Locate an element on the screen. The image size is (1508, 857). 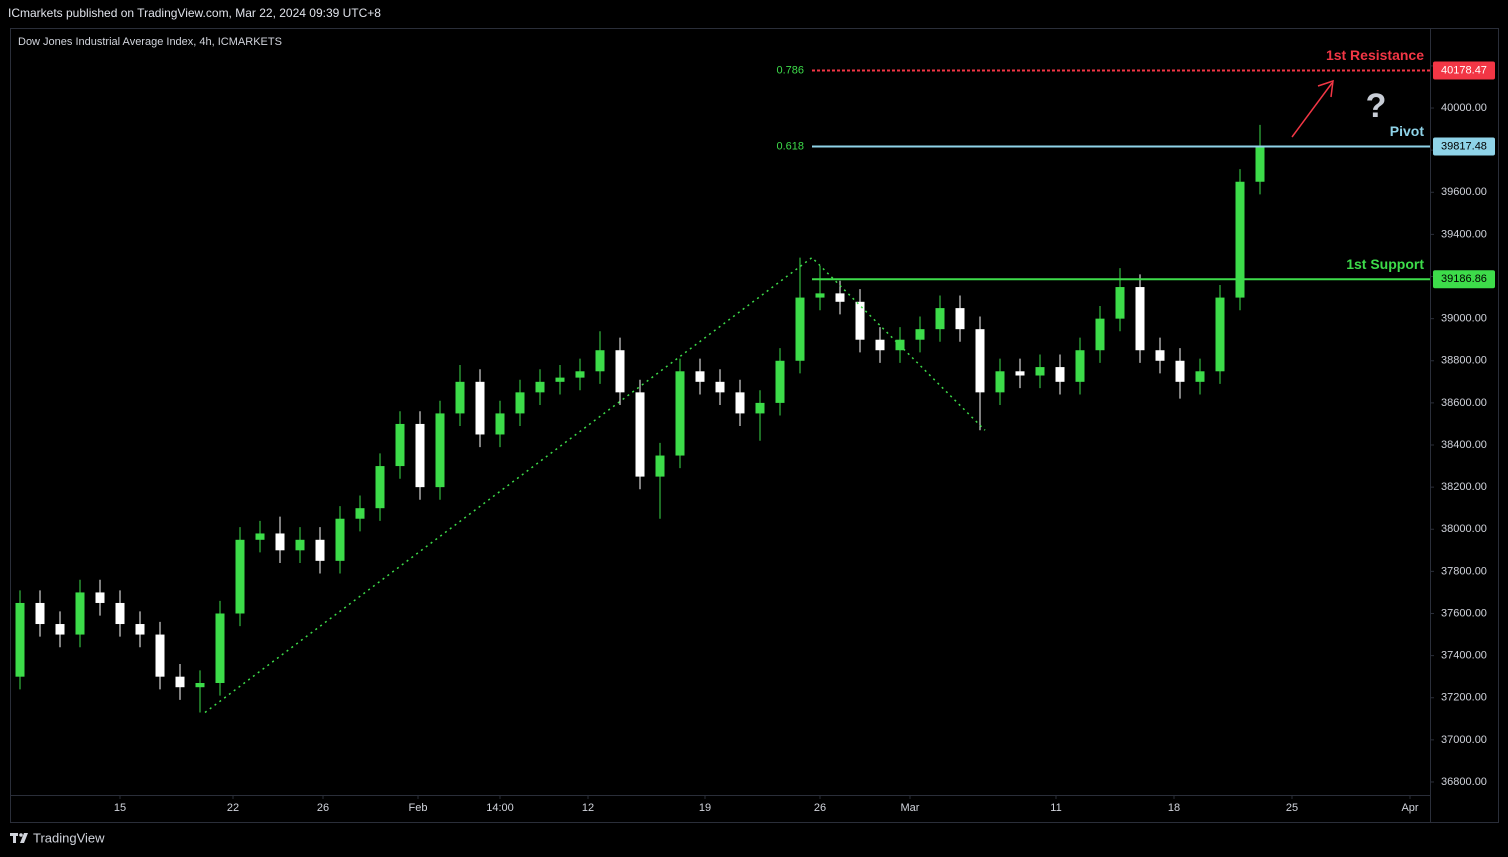
fib-ratio: 0.786 is located at coordinates (790, 70).